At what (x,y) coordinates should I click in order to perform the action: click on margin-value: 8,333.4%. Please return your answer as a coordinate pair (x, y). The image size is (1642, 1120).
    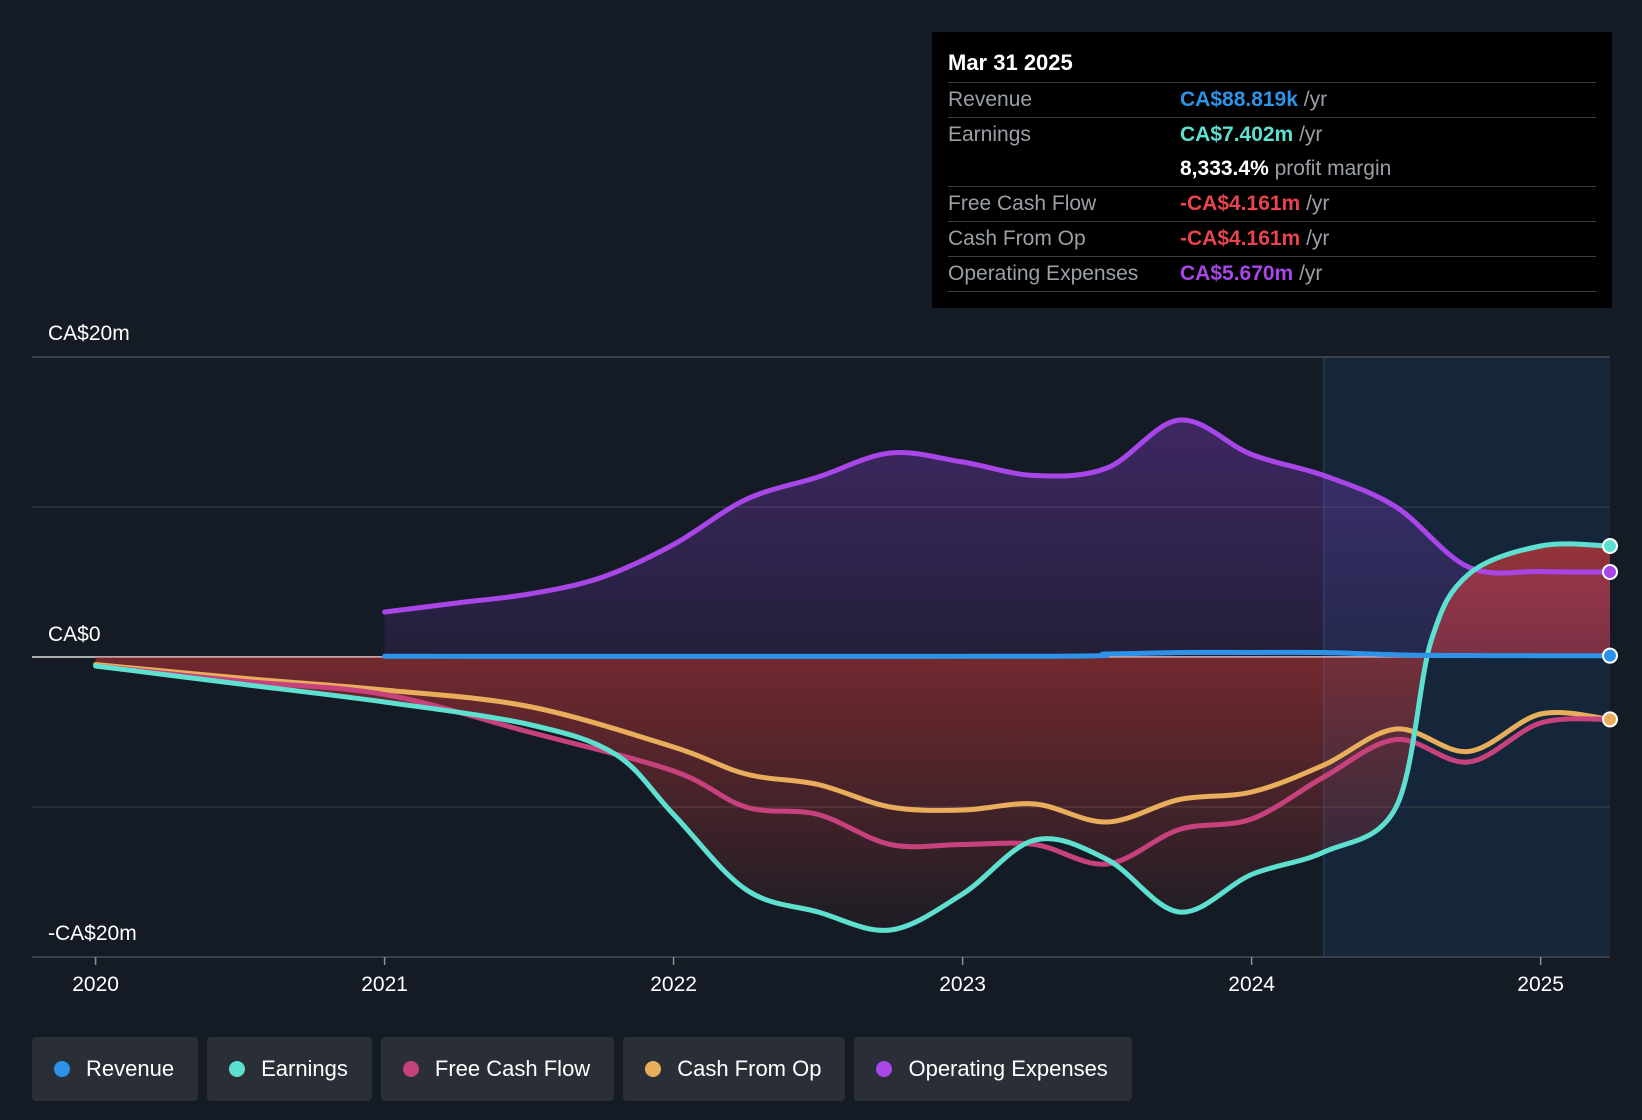
    Looking at the image, I should click on (1224, 168).